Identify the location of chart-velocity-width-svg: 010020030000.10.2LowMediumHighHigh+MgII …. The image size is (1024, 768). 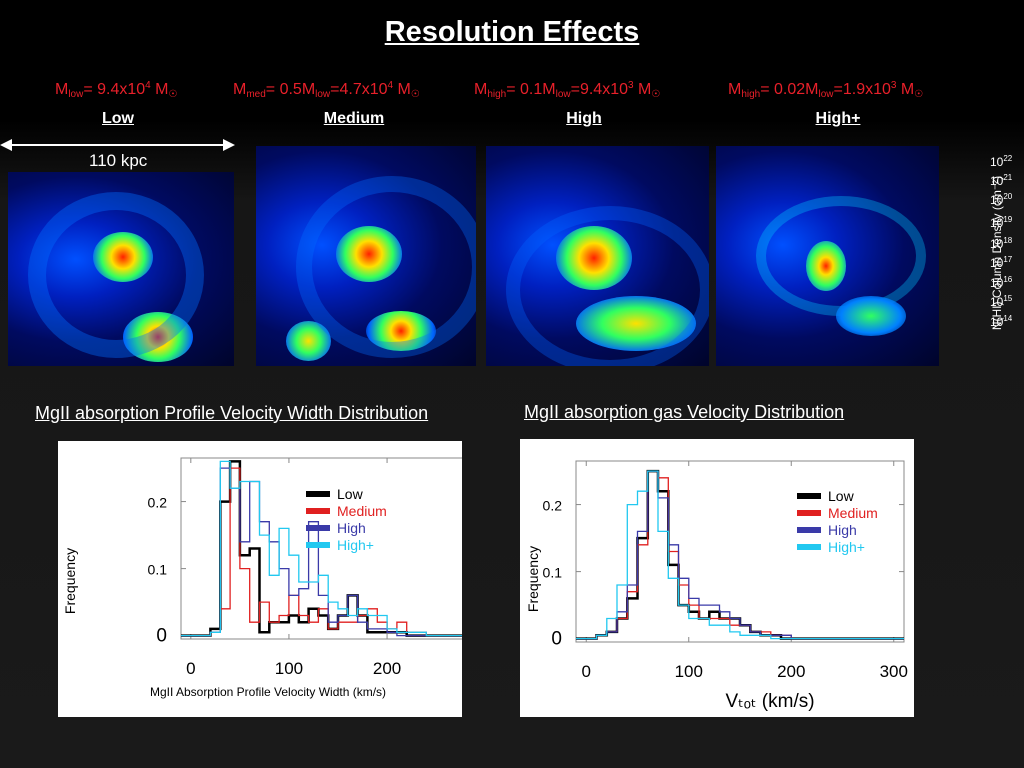
(280, 578).